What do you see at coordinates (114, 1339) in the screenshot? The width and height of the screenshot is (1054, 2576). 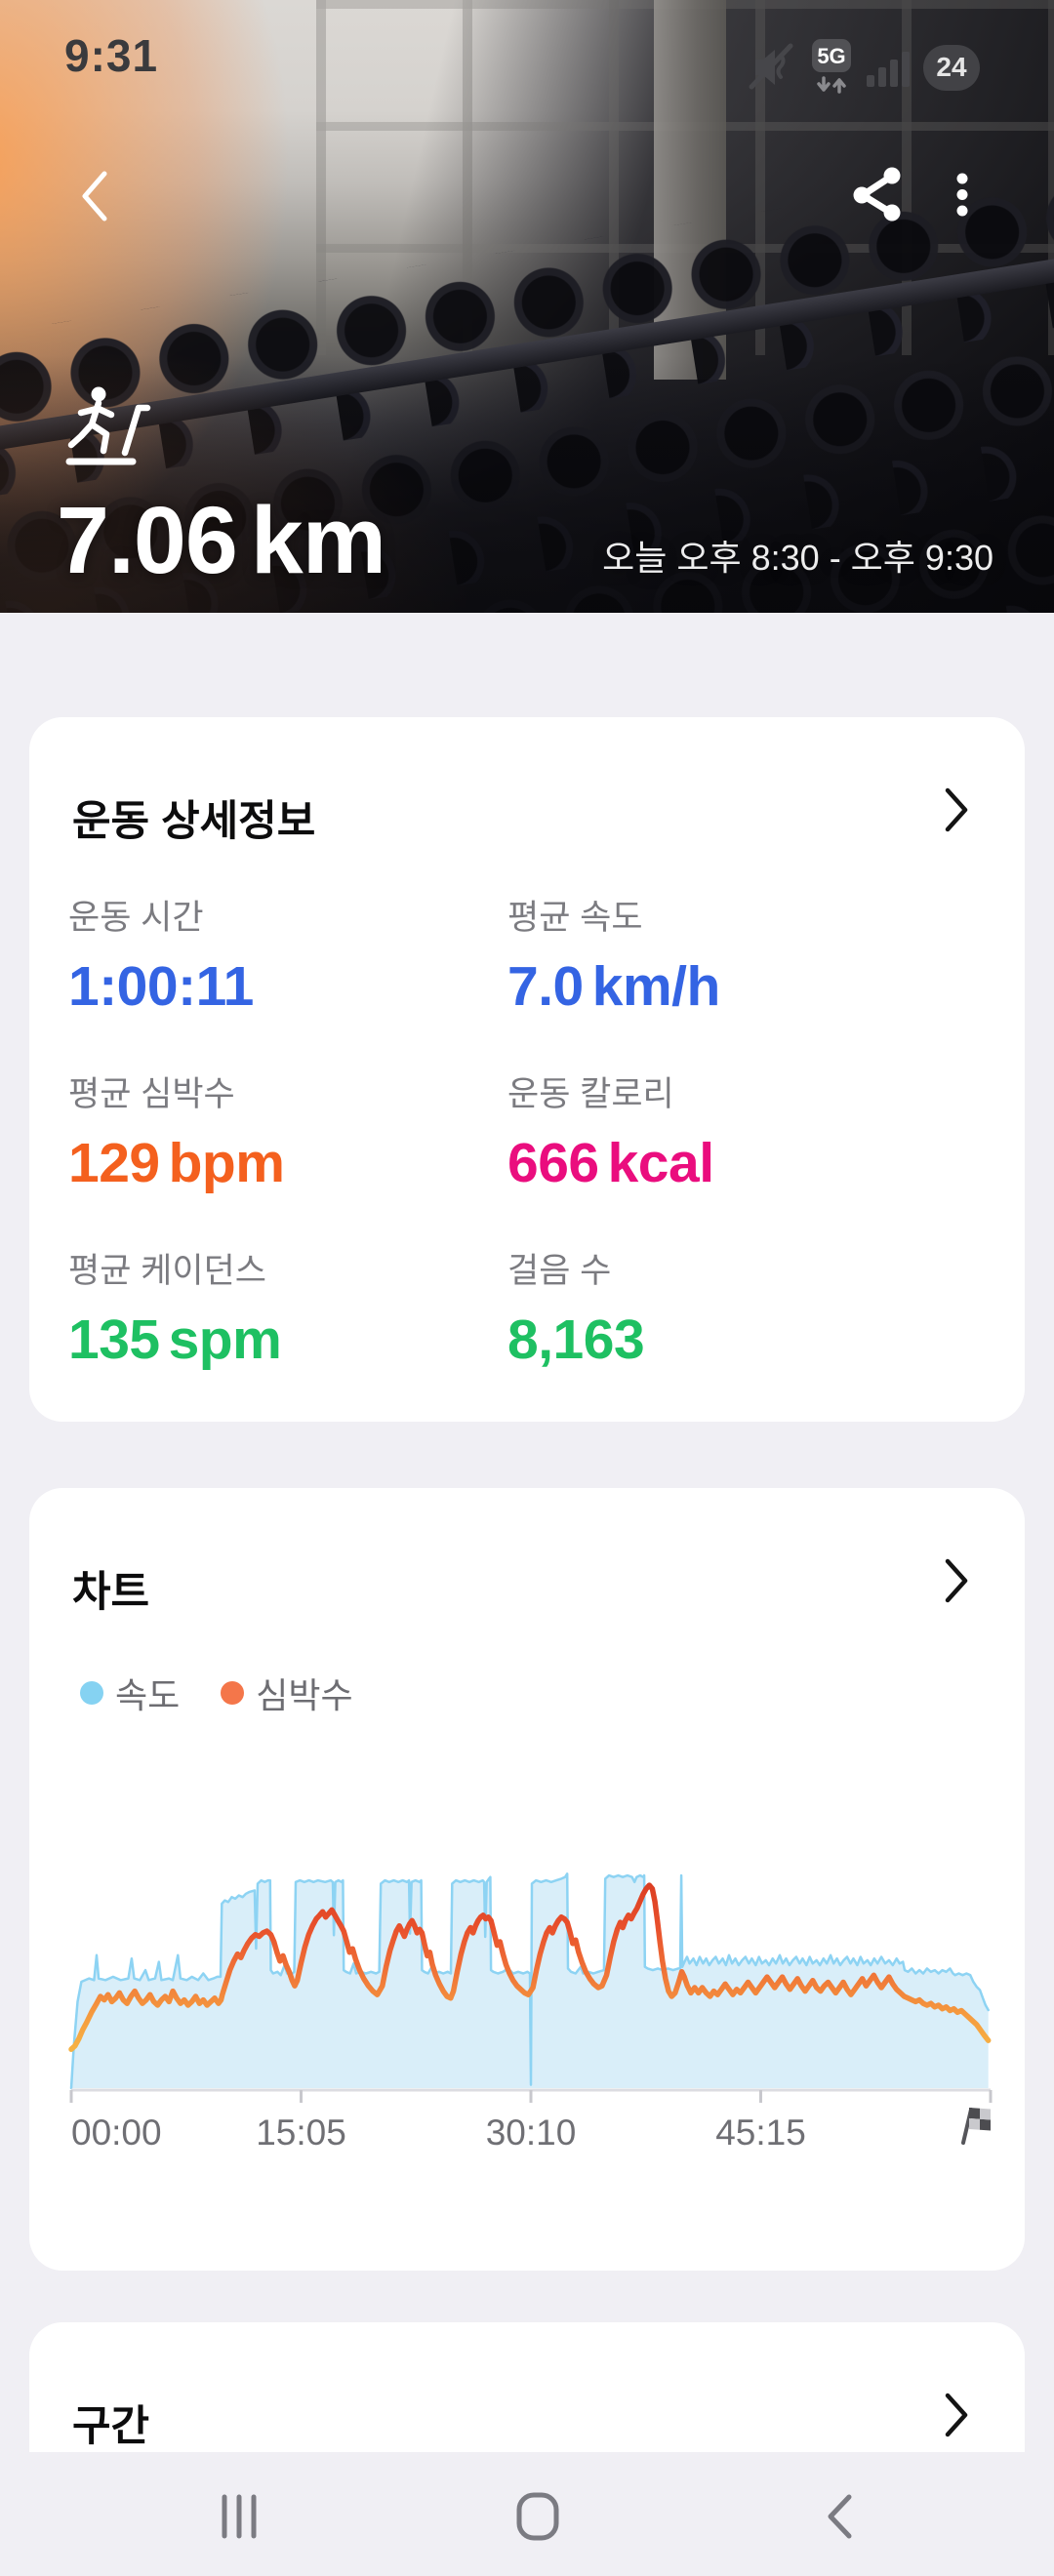 I see `metric-value: 135` at bounding box center [114, 1339].